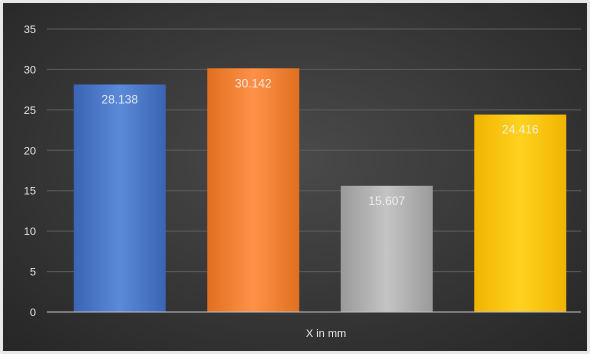 The width and height of the screenshot is (590, 357). I want to click on y-tick-label: 5, so click(33, 273).